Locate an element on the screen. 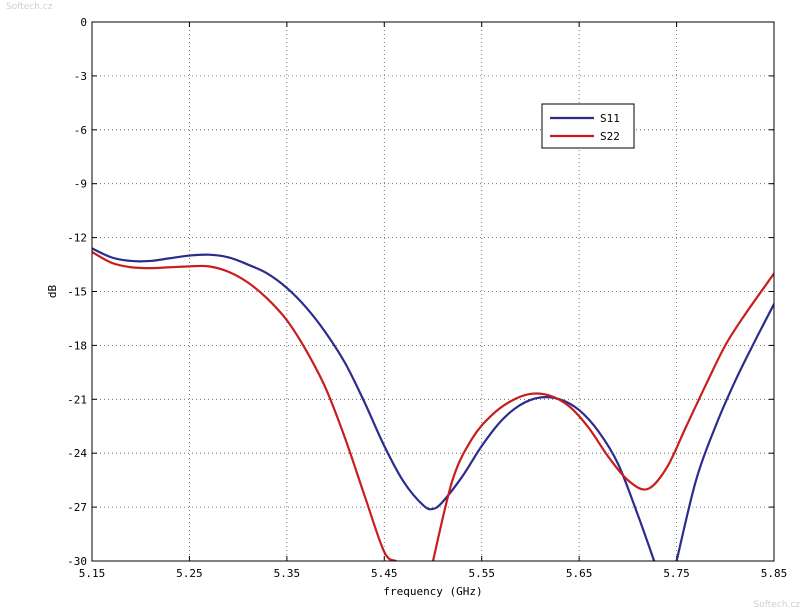  y-tick-label: -21 is located at coordinates (77, 399).